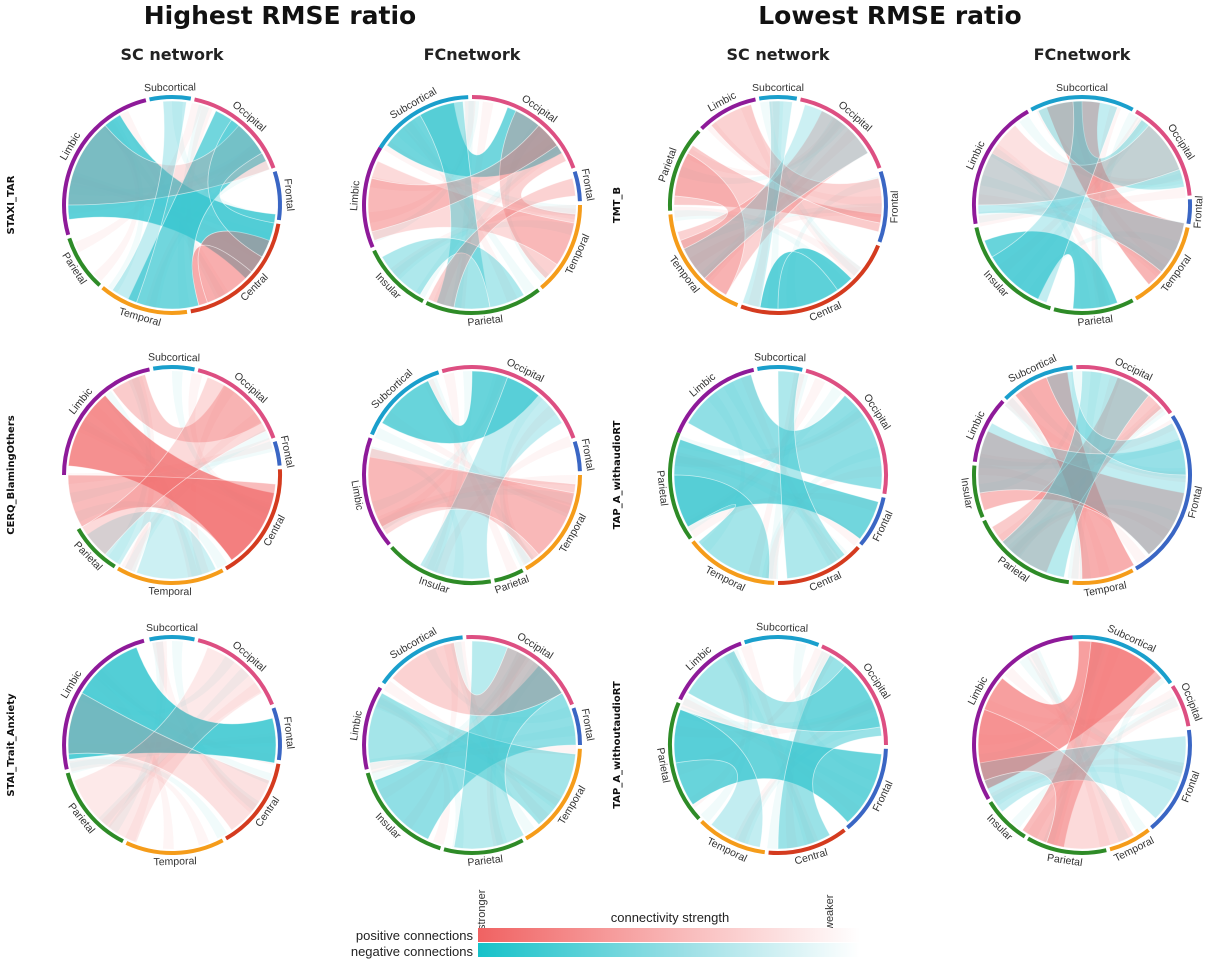 The height and width of the screenshot is (960, 1216). Describe the element at coordinates (890, 15) in the screenshot. I see `title-lowest: Lowest RMSE ratio` at that location.